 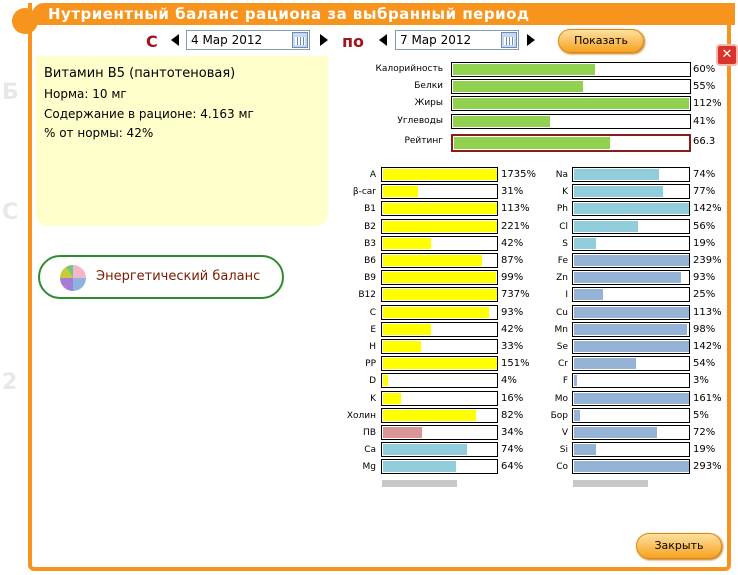 What do you see at coordinates (562, 209) in the screenshot?
I see `nutrient-label: Ph` at bounding box center [562, 209].